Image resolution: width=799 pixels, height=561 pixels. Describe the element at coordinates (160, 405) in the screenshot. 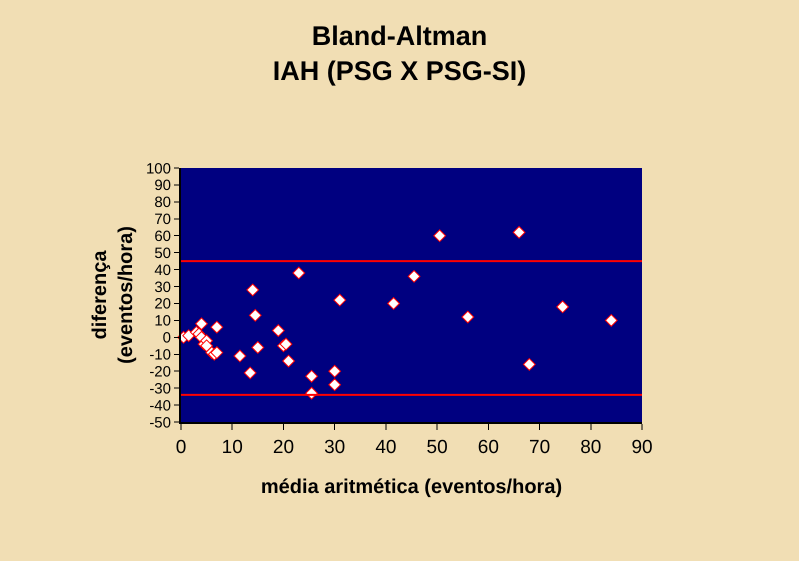

I see `y-tick-label: -40` at that location.